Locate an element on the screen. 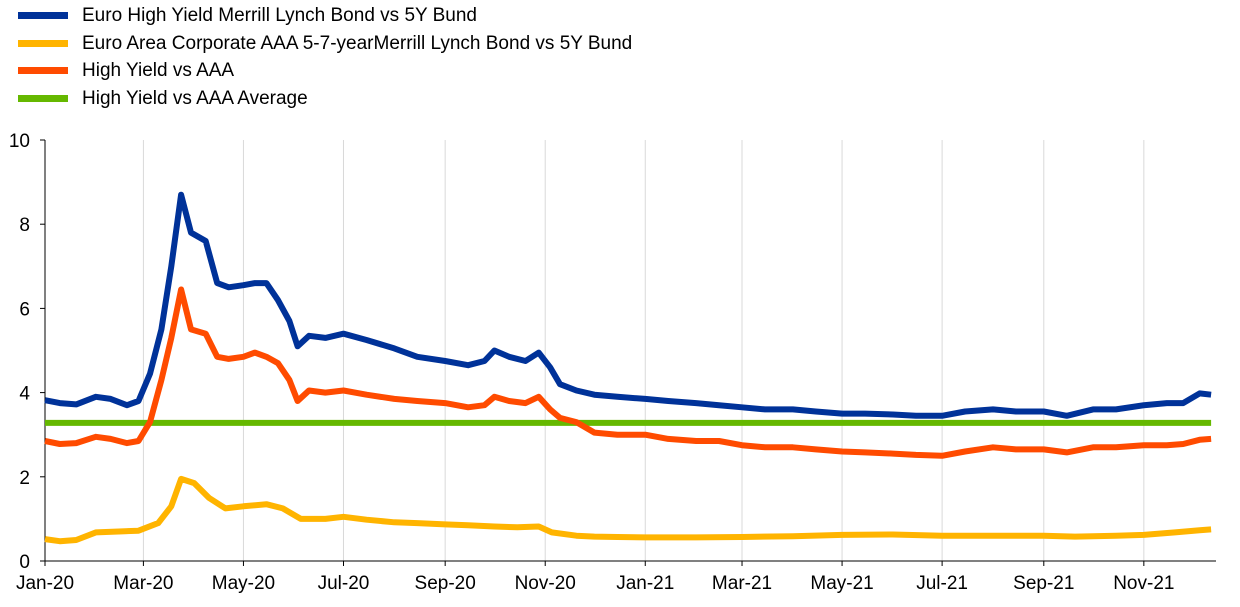 Image resolution: width=1240 pixels, height=607 pixels. legend-label: High Yield vs AAA Average is located at coordinates (195, 98).